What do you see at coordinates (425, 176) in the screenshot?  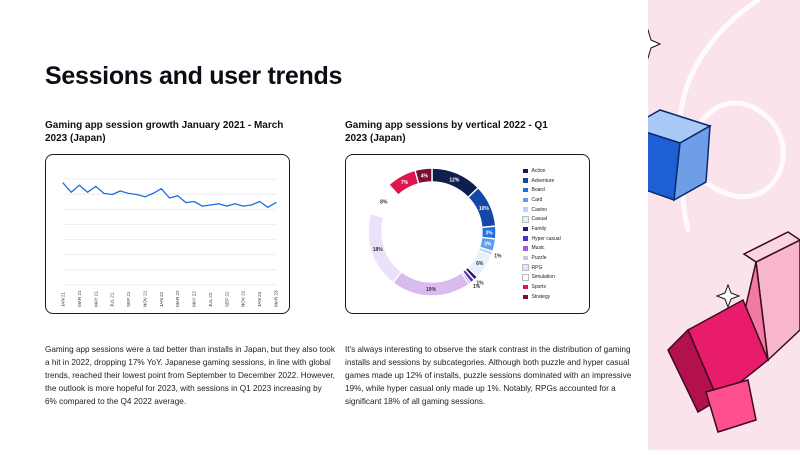 I see `donut-data-label: 4%` at bounding box center [425, 176].